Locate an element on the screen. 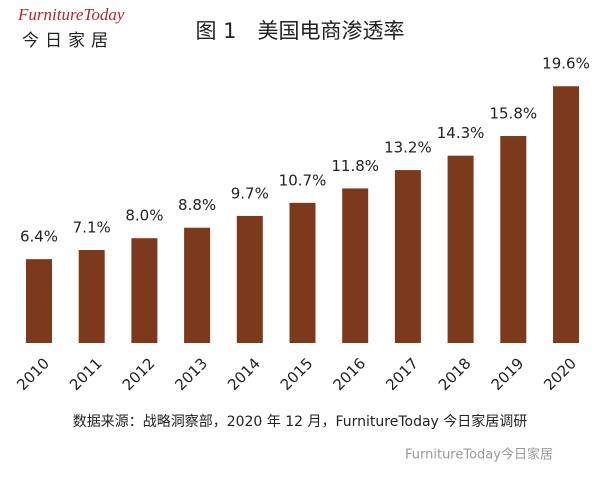  x-tick-label: 2011 is located at coordinates (86, 374).